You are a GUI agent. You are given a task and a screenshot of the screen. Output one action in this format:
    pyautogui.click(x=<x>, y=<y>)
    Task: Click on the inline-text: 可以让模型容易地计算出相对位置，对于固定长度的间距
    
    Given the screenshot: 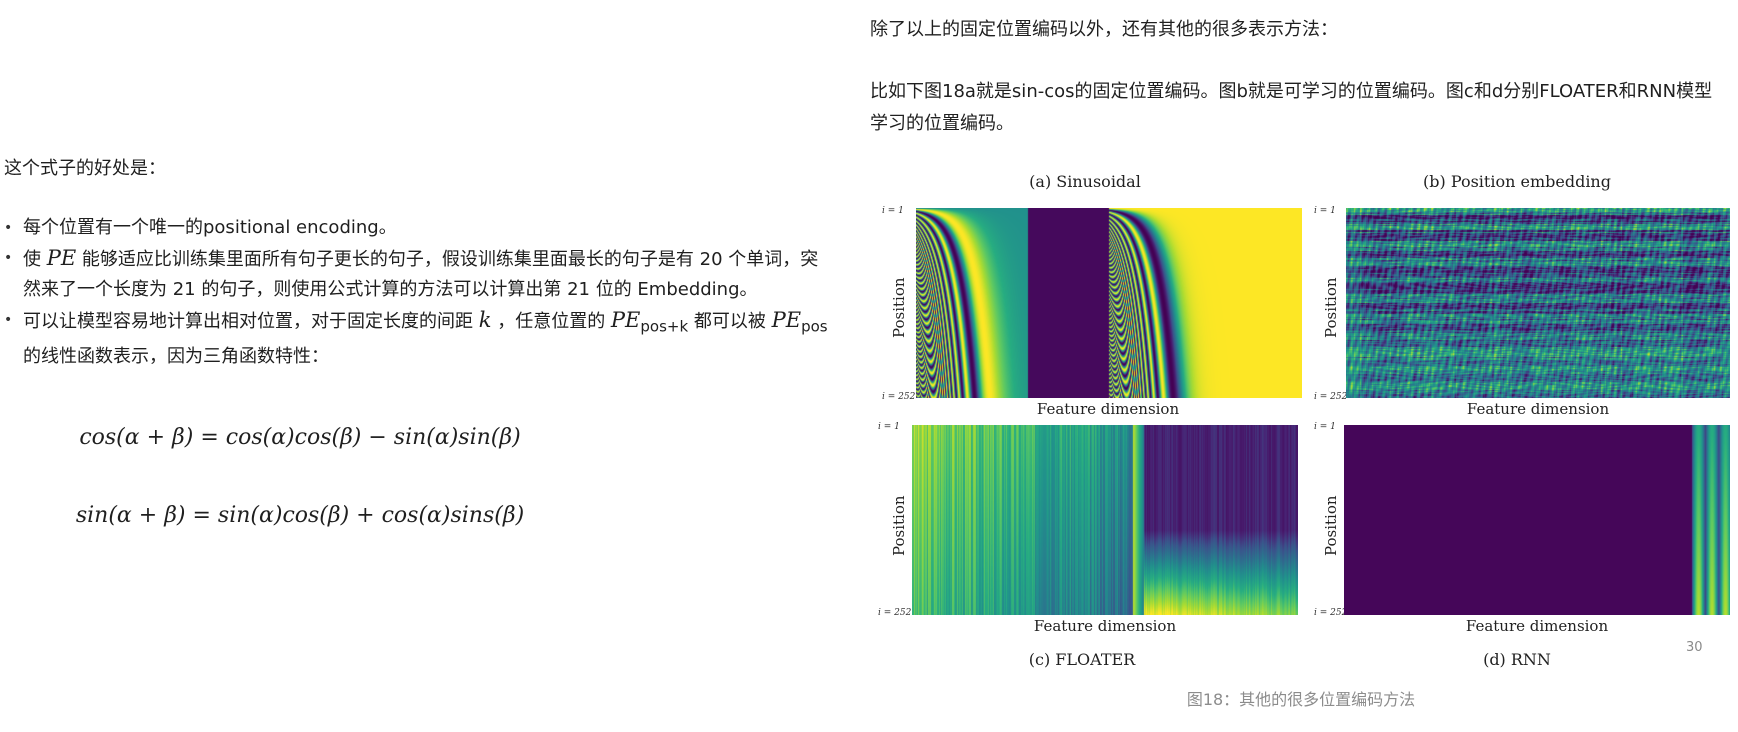 What is the action you would take?
    pyautogui.click(x=251, y=321)
    